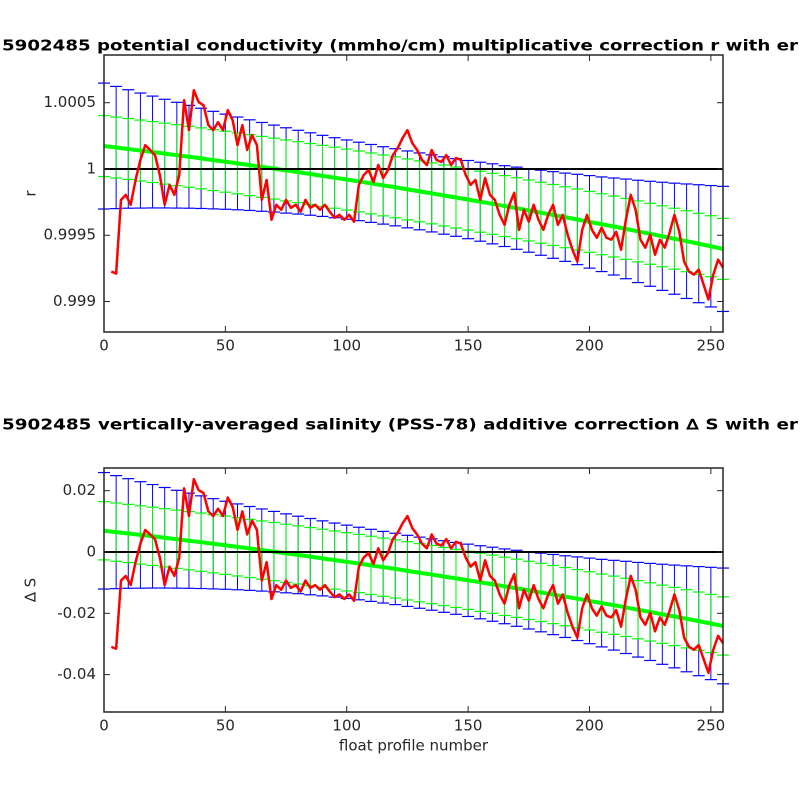 Image resolution: width=800 pixels, height=800 pixels. I want to click on y-tick-label: 0.999, so click(74, 301).